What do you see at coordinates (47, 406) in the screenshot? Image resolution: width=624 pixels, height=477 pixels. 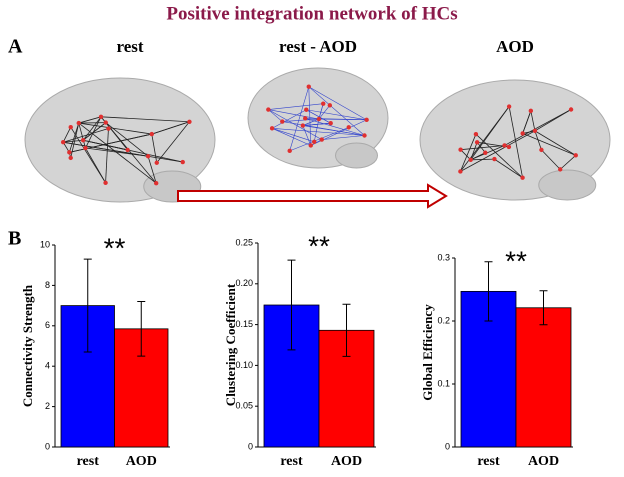 I see `y-tick-label: 2` at bounding box center [47, 406].